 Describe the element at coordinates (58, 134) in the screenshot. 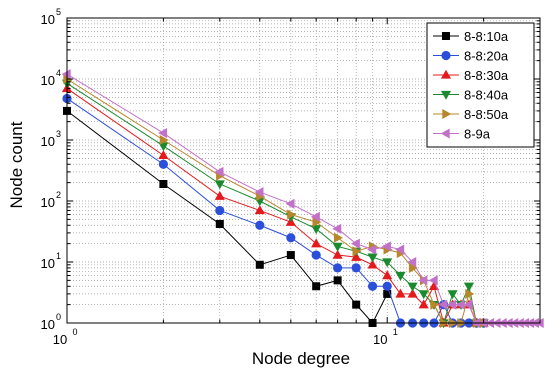

I see `y-tick-exponent: 3` at that location.